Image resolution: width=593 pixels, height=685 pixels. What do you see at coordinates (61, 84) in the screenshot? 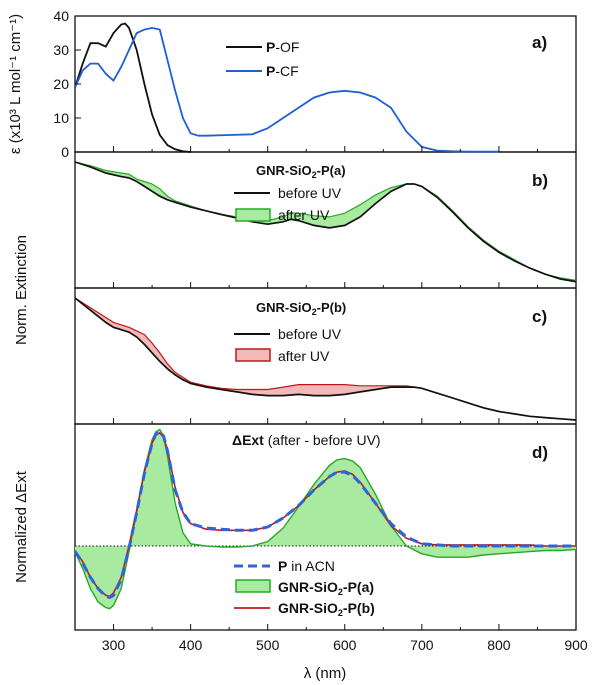
I see `y-tick-label-a: 20` at bounding box center [61, 84].